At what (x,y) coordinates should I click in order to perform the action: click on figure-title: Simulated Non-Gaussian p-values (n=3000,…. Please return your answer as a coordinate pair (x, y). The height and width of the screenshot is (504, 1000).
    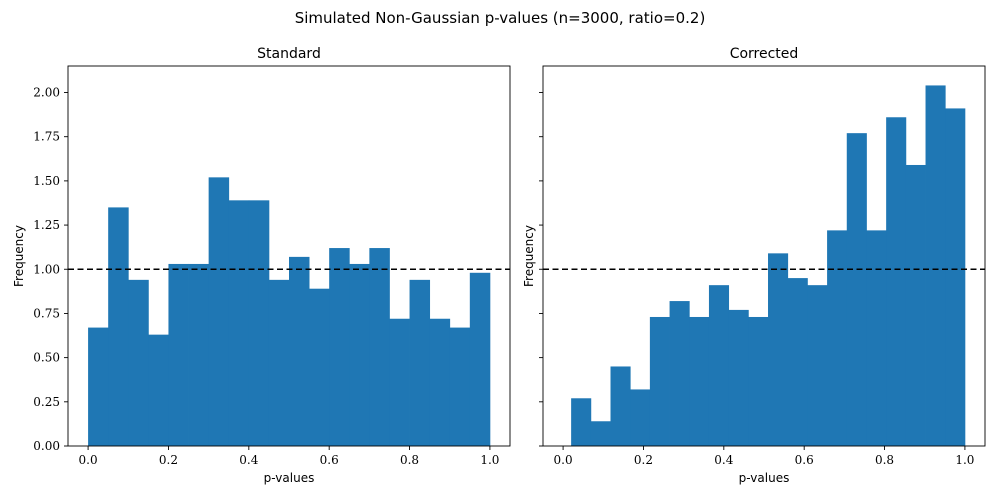
    Looking at the image, I should click on (500, 18).